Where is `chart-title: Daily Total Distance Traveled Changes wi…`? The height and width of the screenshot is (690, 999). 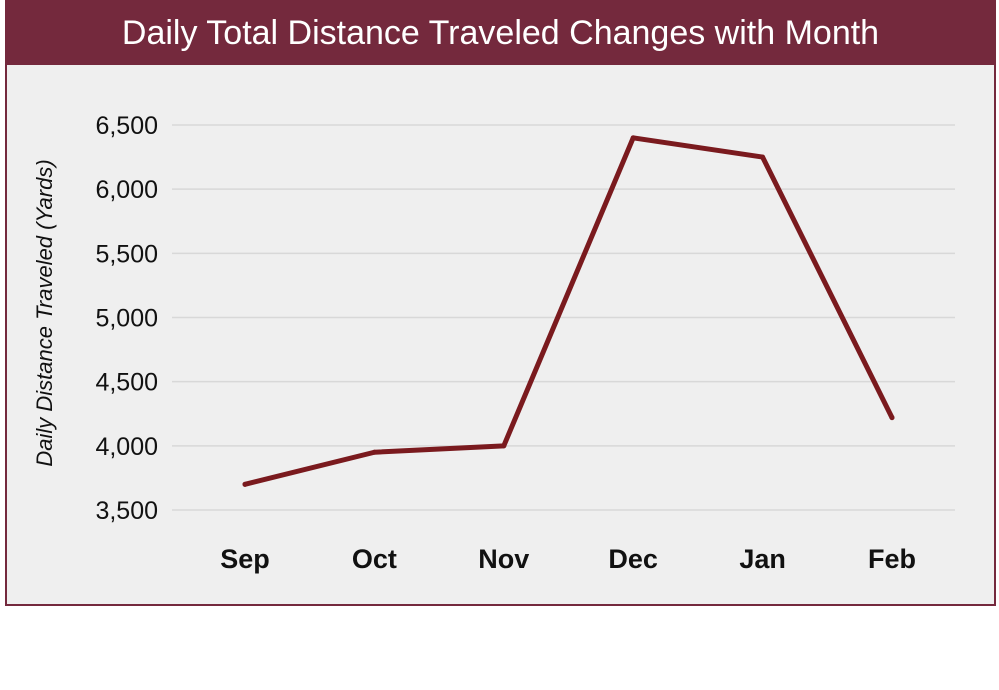 chart-title: Daily Total Distance Traveled Changes wi… is located at coordinates (500, 33).